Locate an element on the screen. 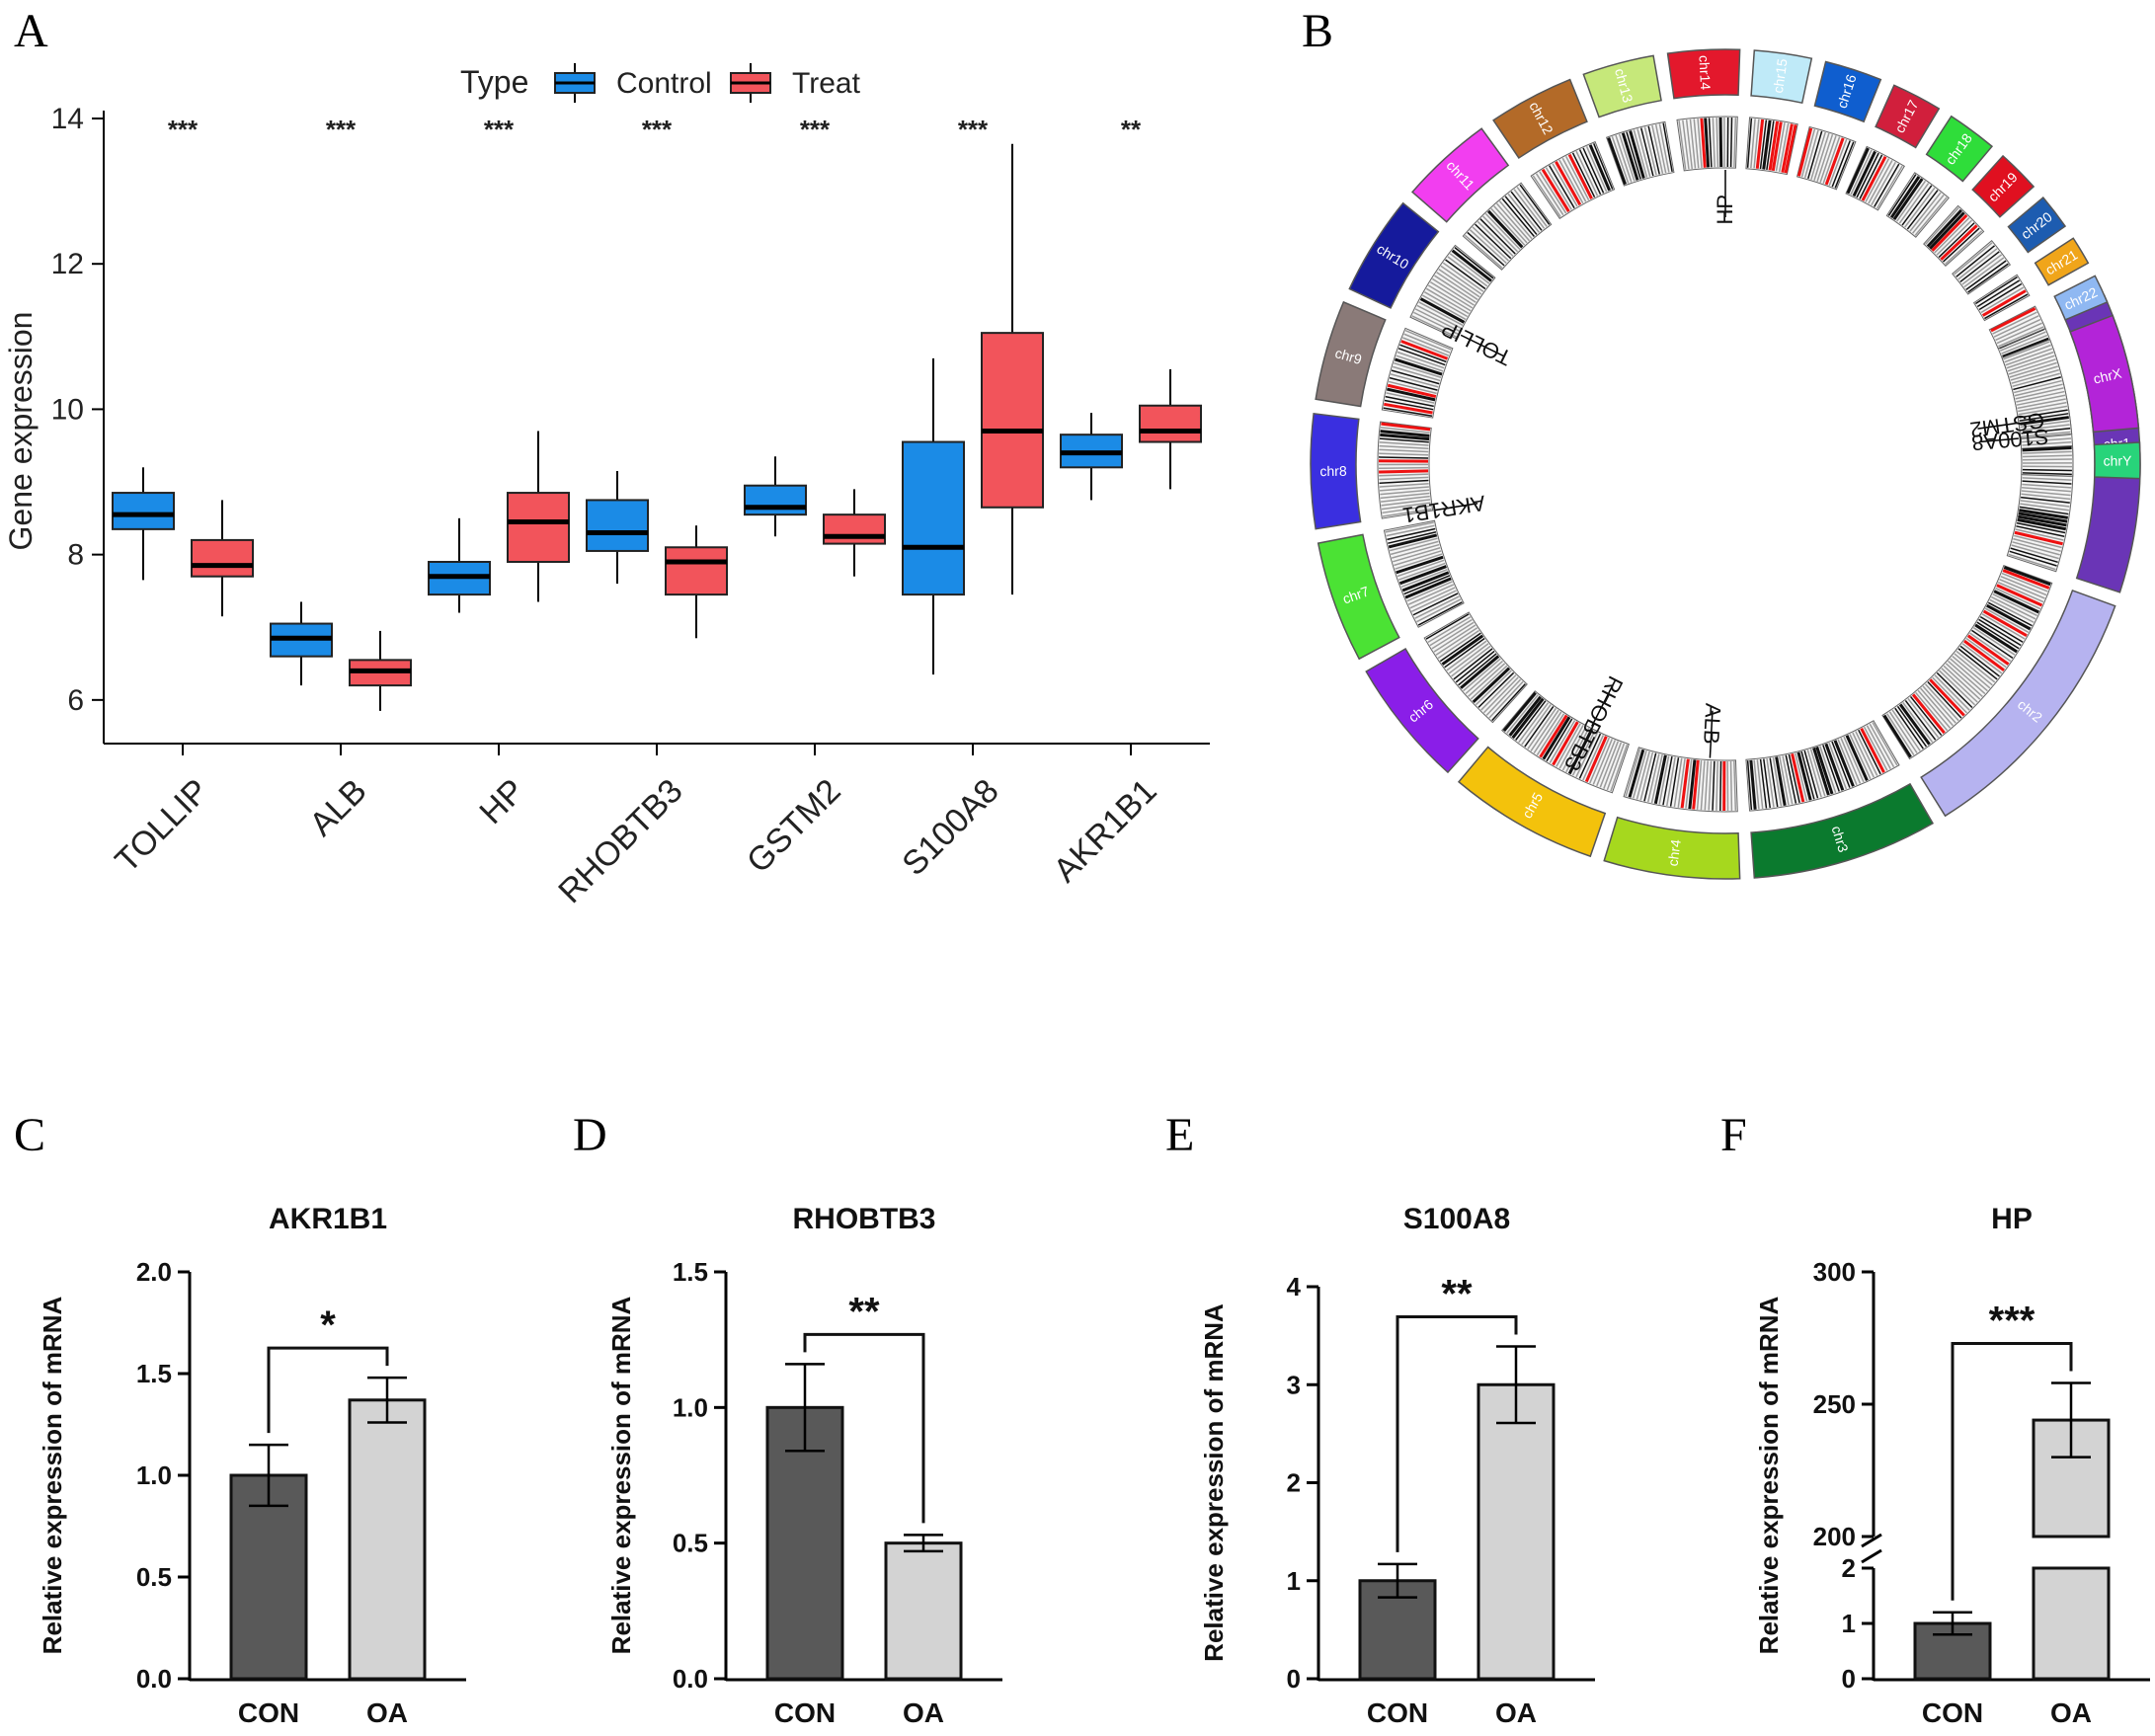 The width and height of the screenshot is (2155, 1736). x-tick-label: TOLLIP is located at coordinates (161, 826).